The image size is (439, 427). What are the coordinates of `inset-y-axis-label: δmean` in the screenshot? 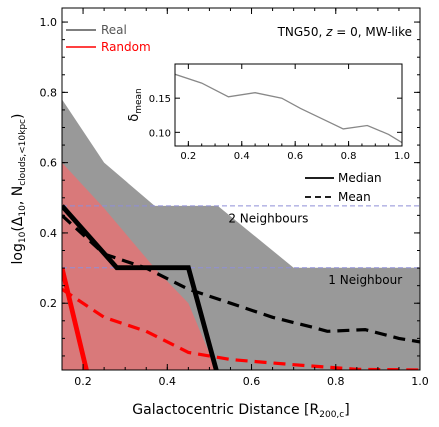 It's located at (135, 105).